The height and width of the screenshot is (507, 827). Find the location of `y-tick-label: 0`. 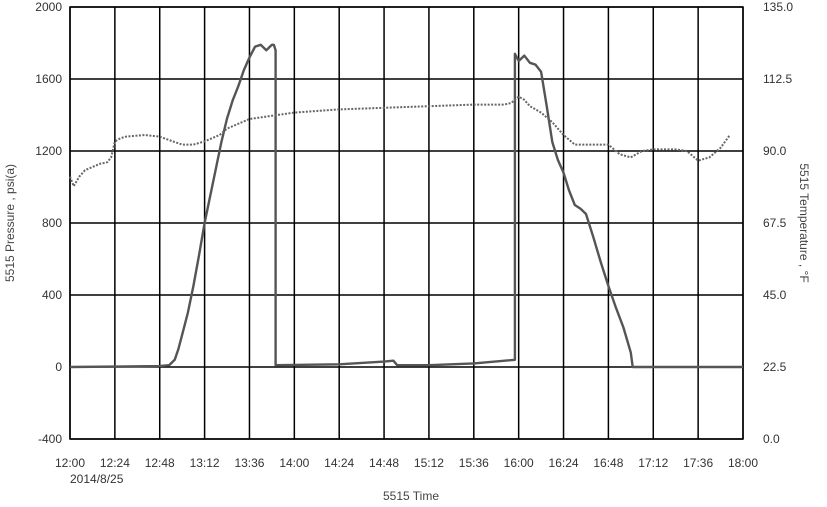

y-tick-label: 0 is located at coordinates (58, 367).